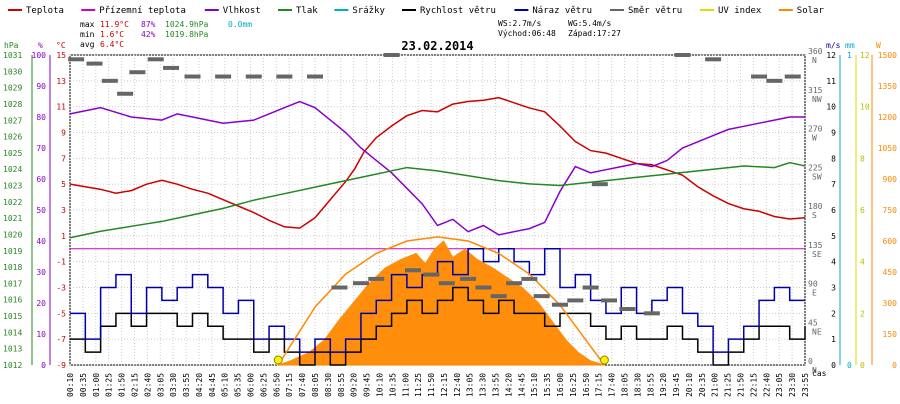 This screenshot has width=900, height=404. Describe the element at coordinates (890, 303) in the screenshot. I see `tick-watt: 300` at that location.